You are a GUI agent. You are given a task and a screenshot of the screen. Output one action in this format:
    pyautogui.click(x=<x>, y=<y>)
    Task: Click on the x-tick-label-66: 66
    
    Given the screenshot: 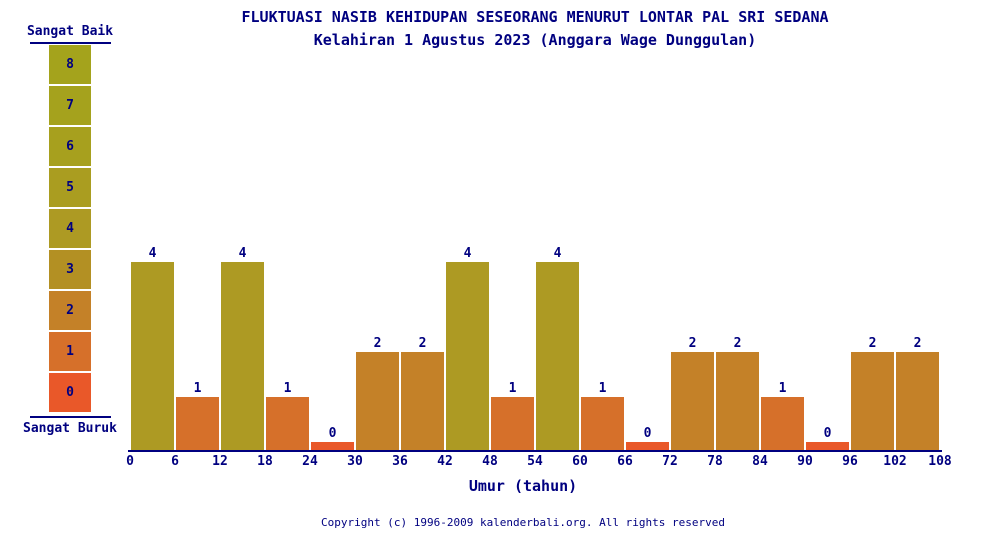 What is the action you would take?
    pyautogui.click(x=625, y=461)
    